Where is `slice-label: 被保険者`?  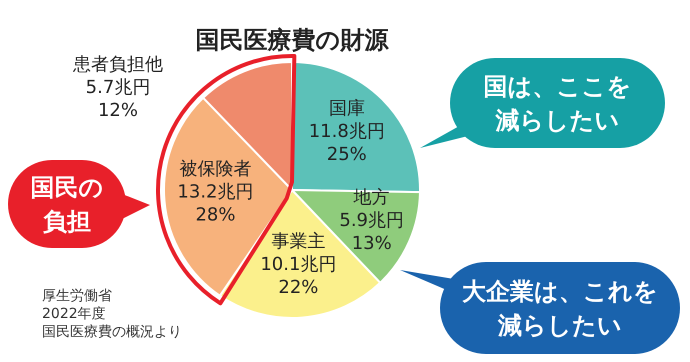
slice-label: 被保険者 is located at coordinates (215, 169).